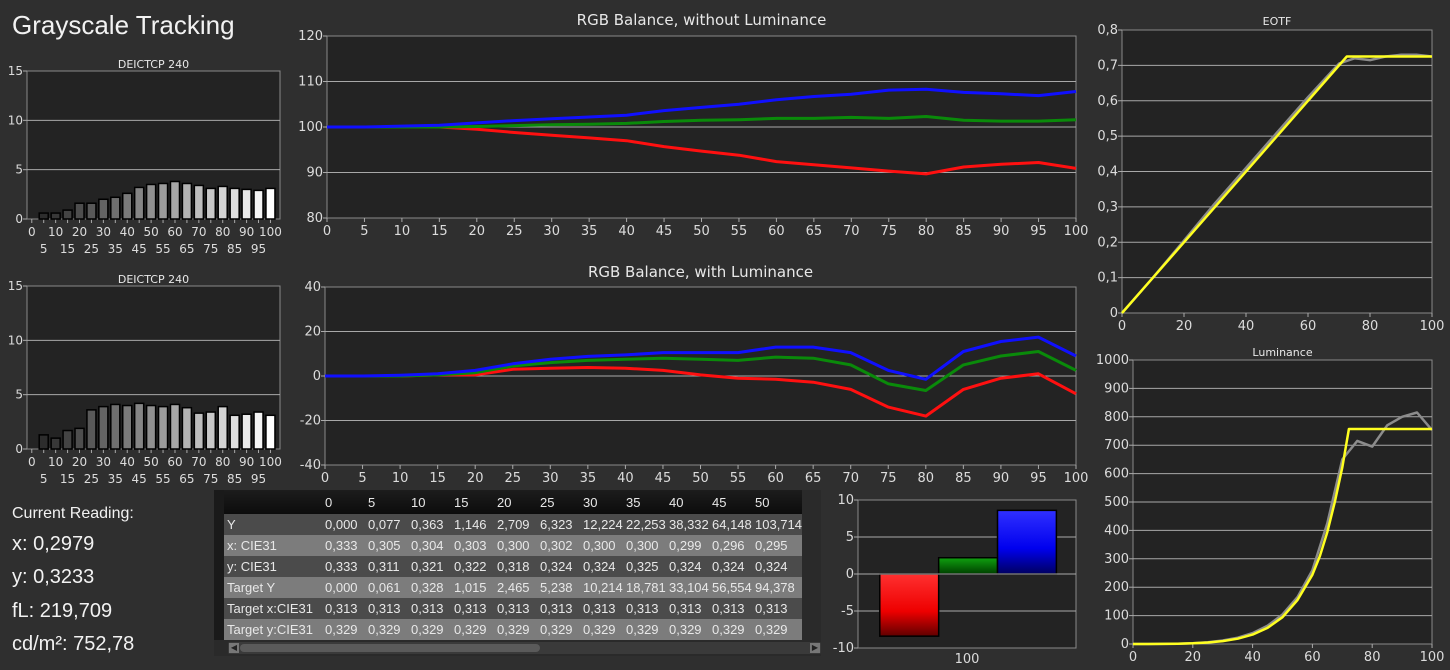  Describe the element at coordinates (702, 122) in the screenshot. I see `series-line-green` at that location.